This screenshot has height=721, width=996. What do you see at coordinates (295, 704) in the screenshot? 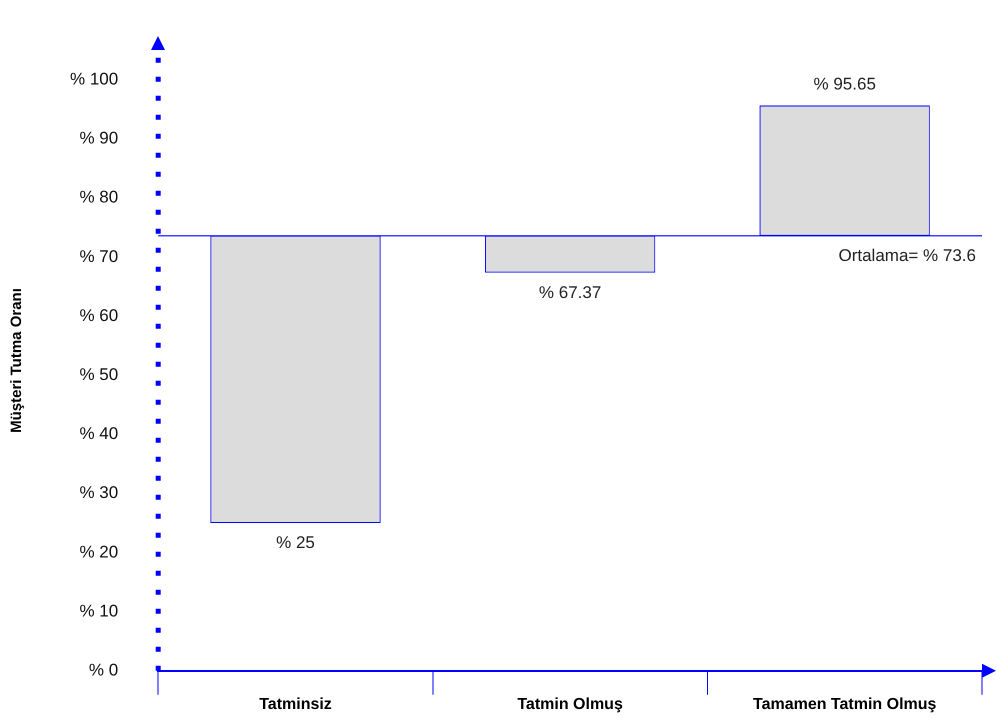
I see `x-tick-label: Tatminsiz` at bounding box center [295, 704].